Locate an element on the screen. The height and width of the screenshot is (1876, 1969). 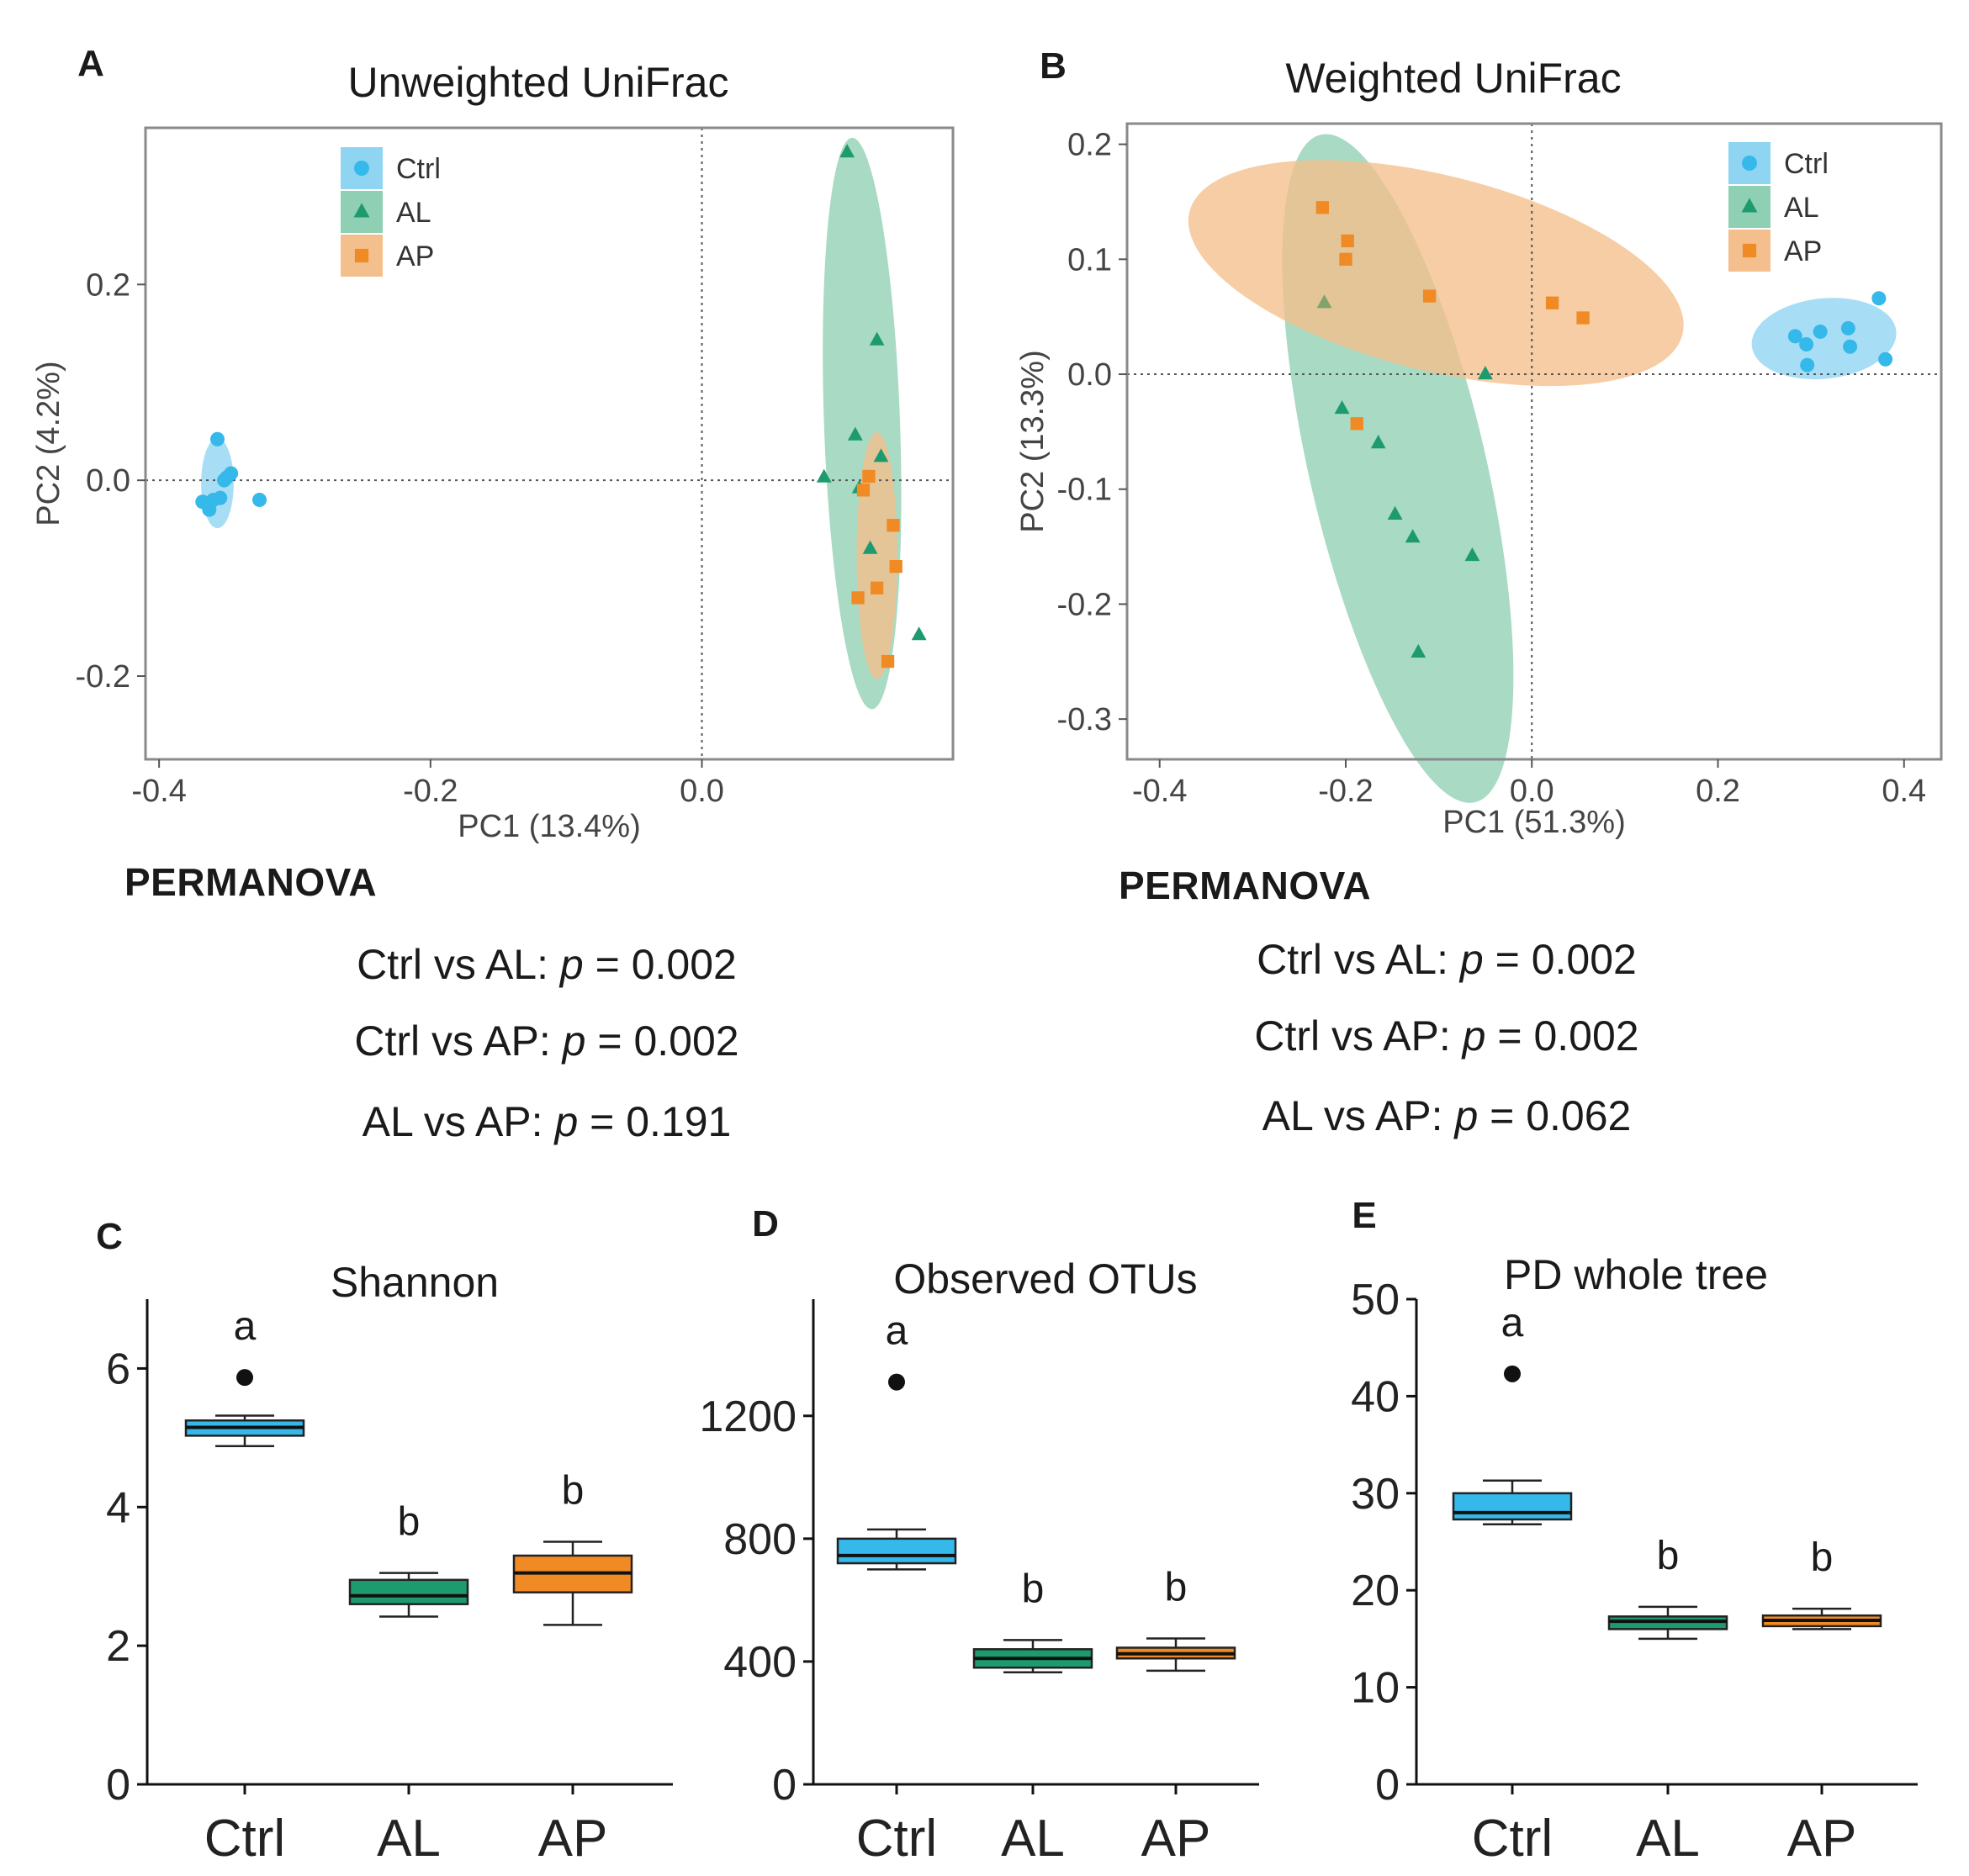
panel-a-plot-frame is located at coordinates (549, 443).